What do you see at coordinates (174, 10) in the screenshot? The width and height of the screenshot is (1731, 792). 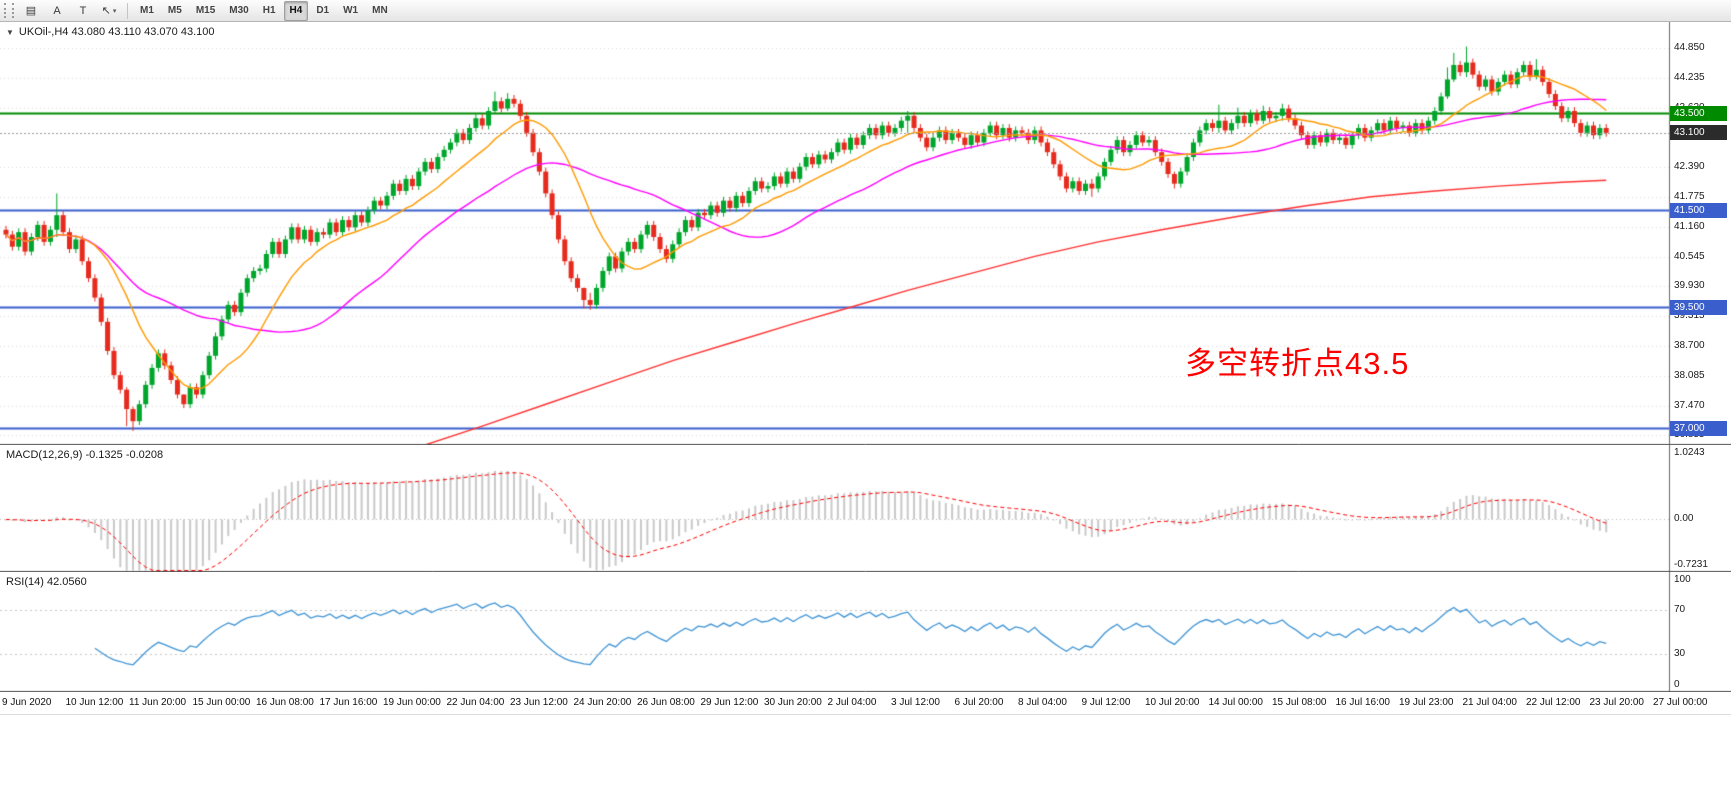 I see `timeframe-button-m5: M5` at bounding box center [174, 10].